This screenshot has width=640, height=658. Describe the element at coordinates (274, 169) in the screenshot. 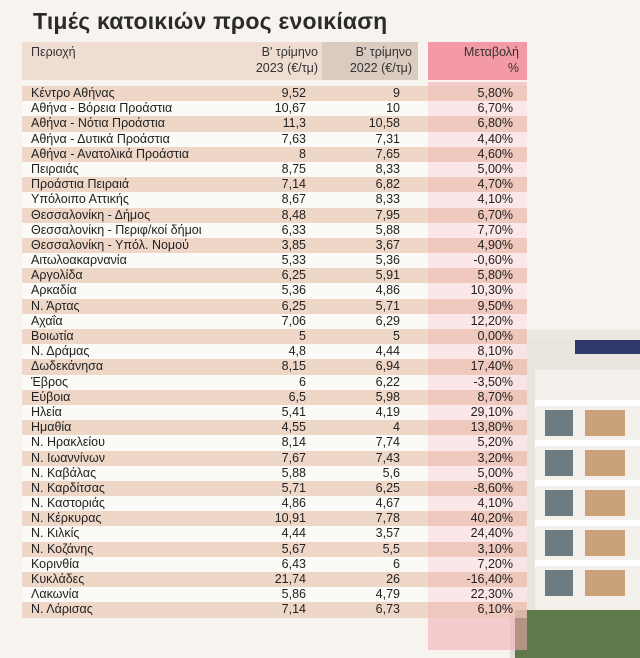

I see `table-row: Πειραιάς 8,75 8,33 5,00%` at that location.